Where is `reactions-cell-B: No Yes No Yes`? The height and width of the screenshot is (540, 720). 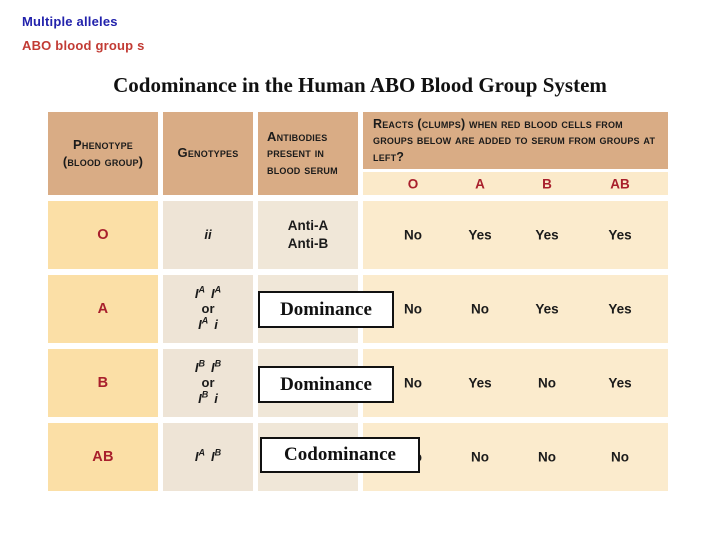 reactions-cell-B: No Yes No Yes is located at coordinates (515, 383).